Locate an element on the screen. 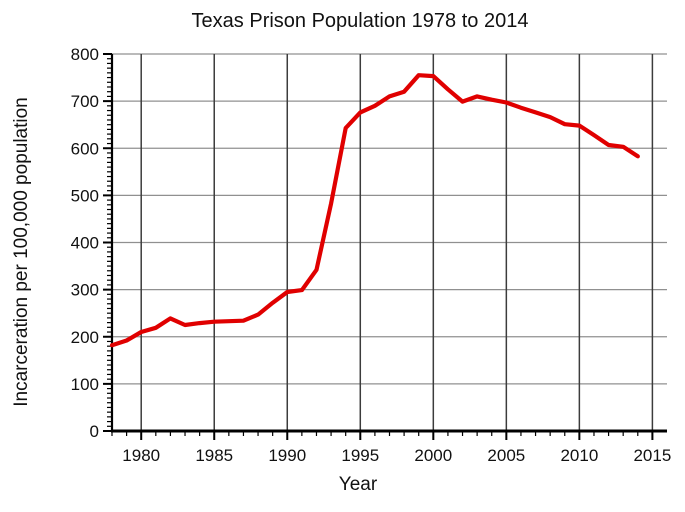 The image size is (685, 512). y-tick-label: 300 is located at coordinates (85, 290).